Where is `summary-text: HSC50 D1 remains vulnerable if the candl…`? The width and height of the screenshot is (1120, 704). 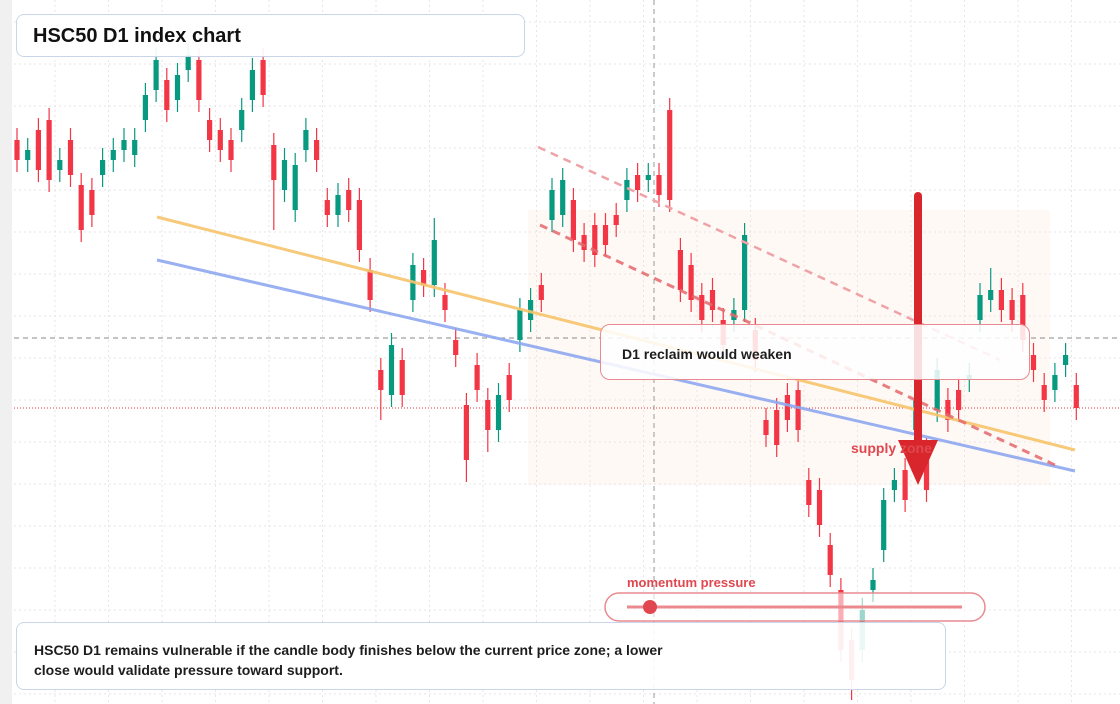
summary-text: HSC50 D1 remains vulnerable if the candl… is located at coordinates (348, 660).